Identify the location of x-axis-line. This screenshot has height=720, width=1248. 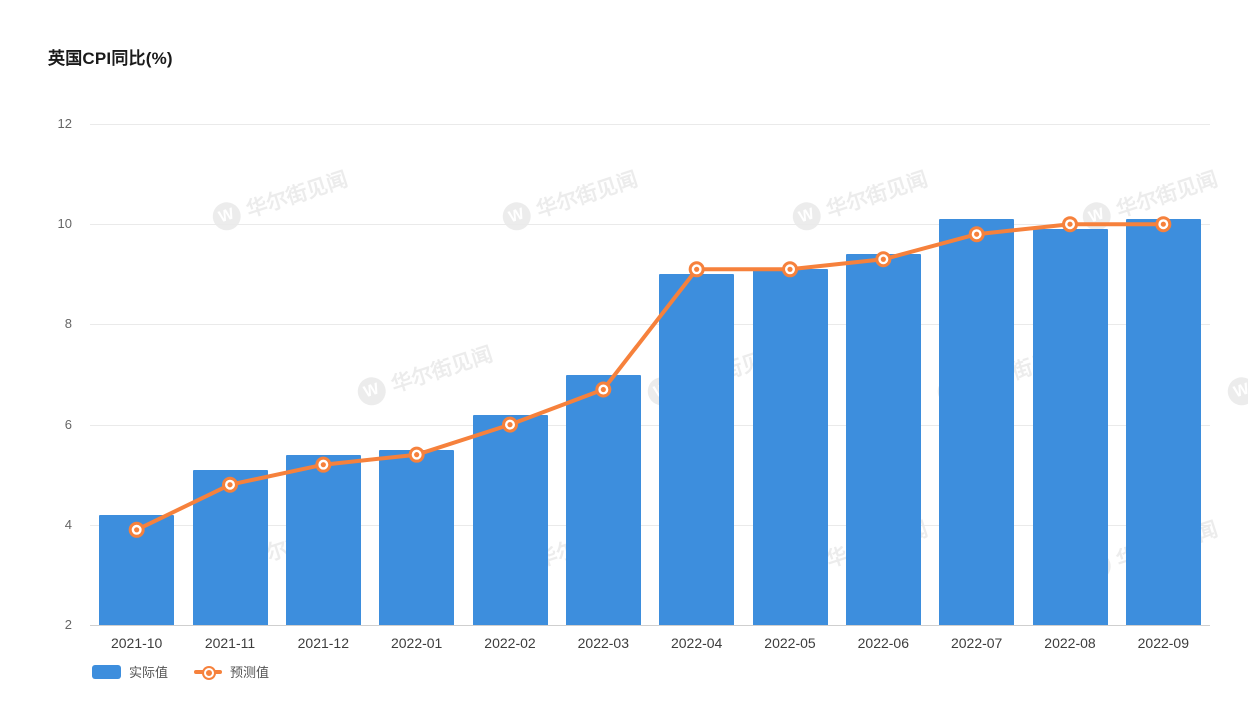
(650, 625).